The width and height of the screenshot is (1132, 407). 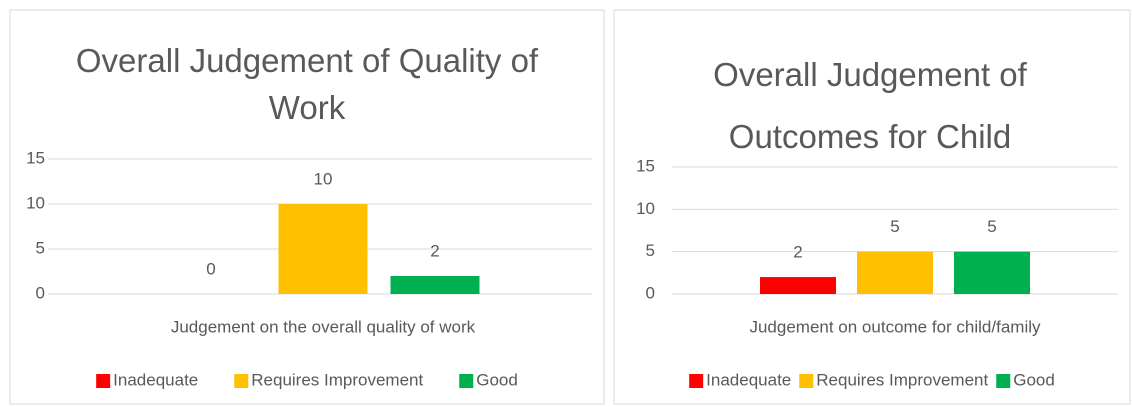 What do you see at coordinates (307, 84) in the screenshot?
I see `chart-title: Overall Judgement of Quality of Work` at bounding box center [307, 84].